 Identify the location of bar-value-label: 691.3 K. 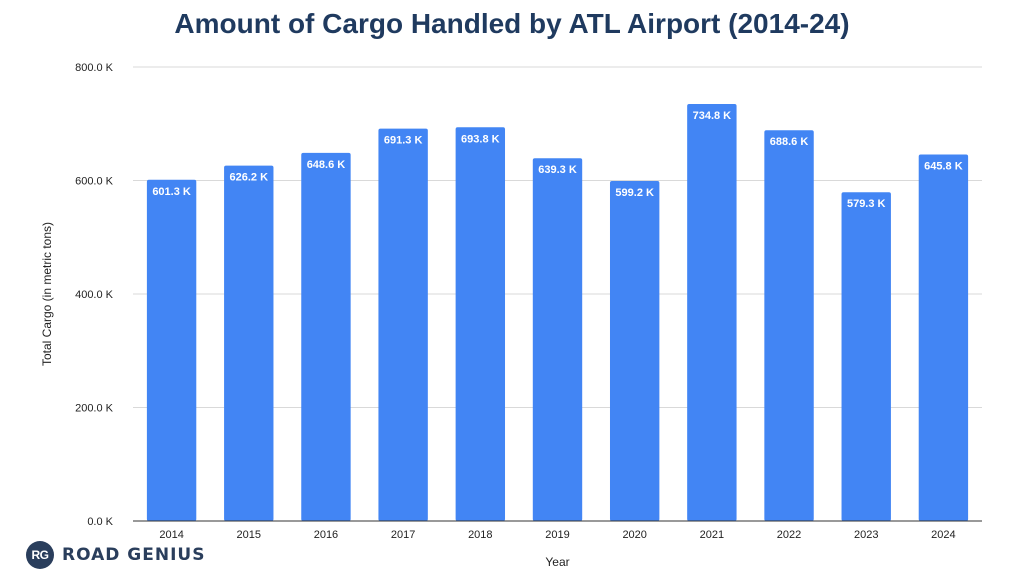
(403, 141).